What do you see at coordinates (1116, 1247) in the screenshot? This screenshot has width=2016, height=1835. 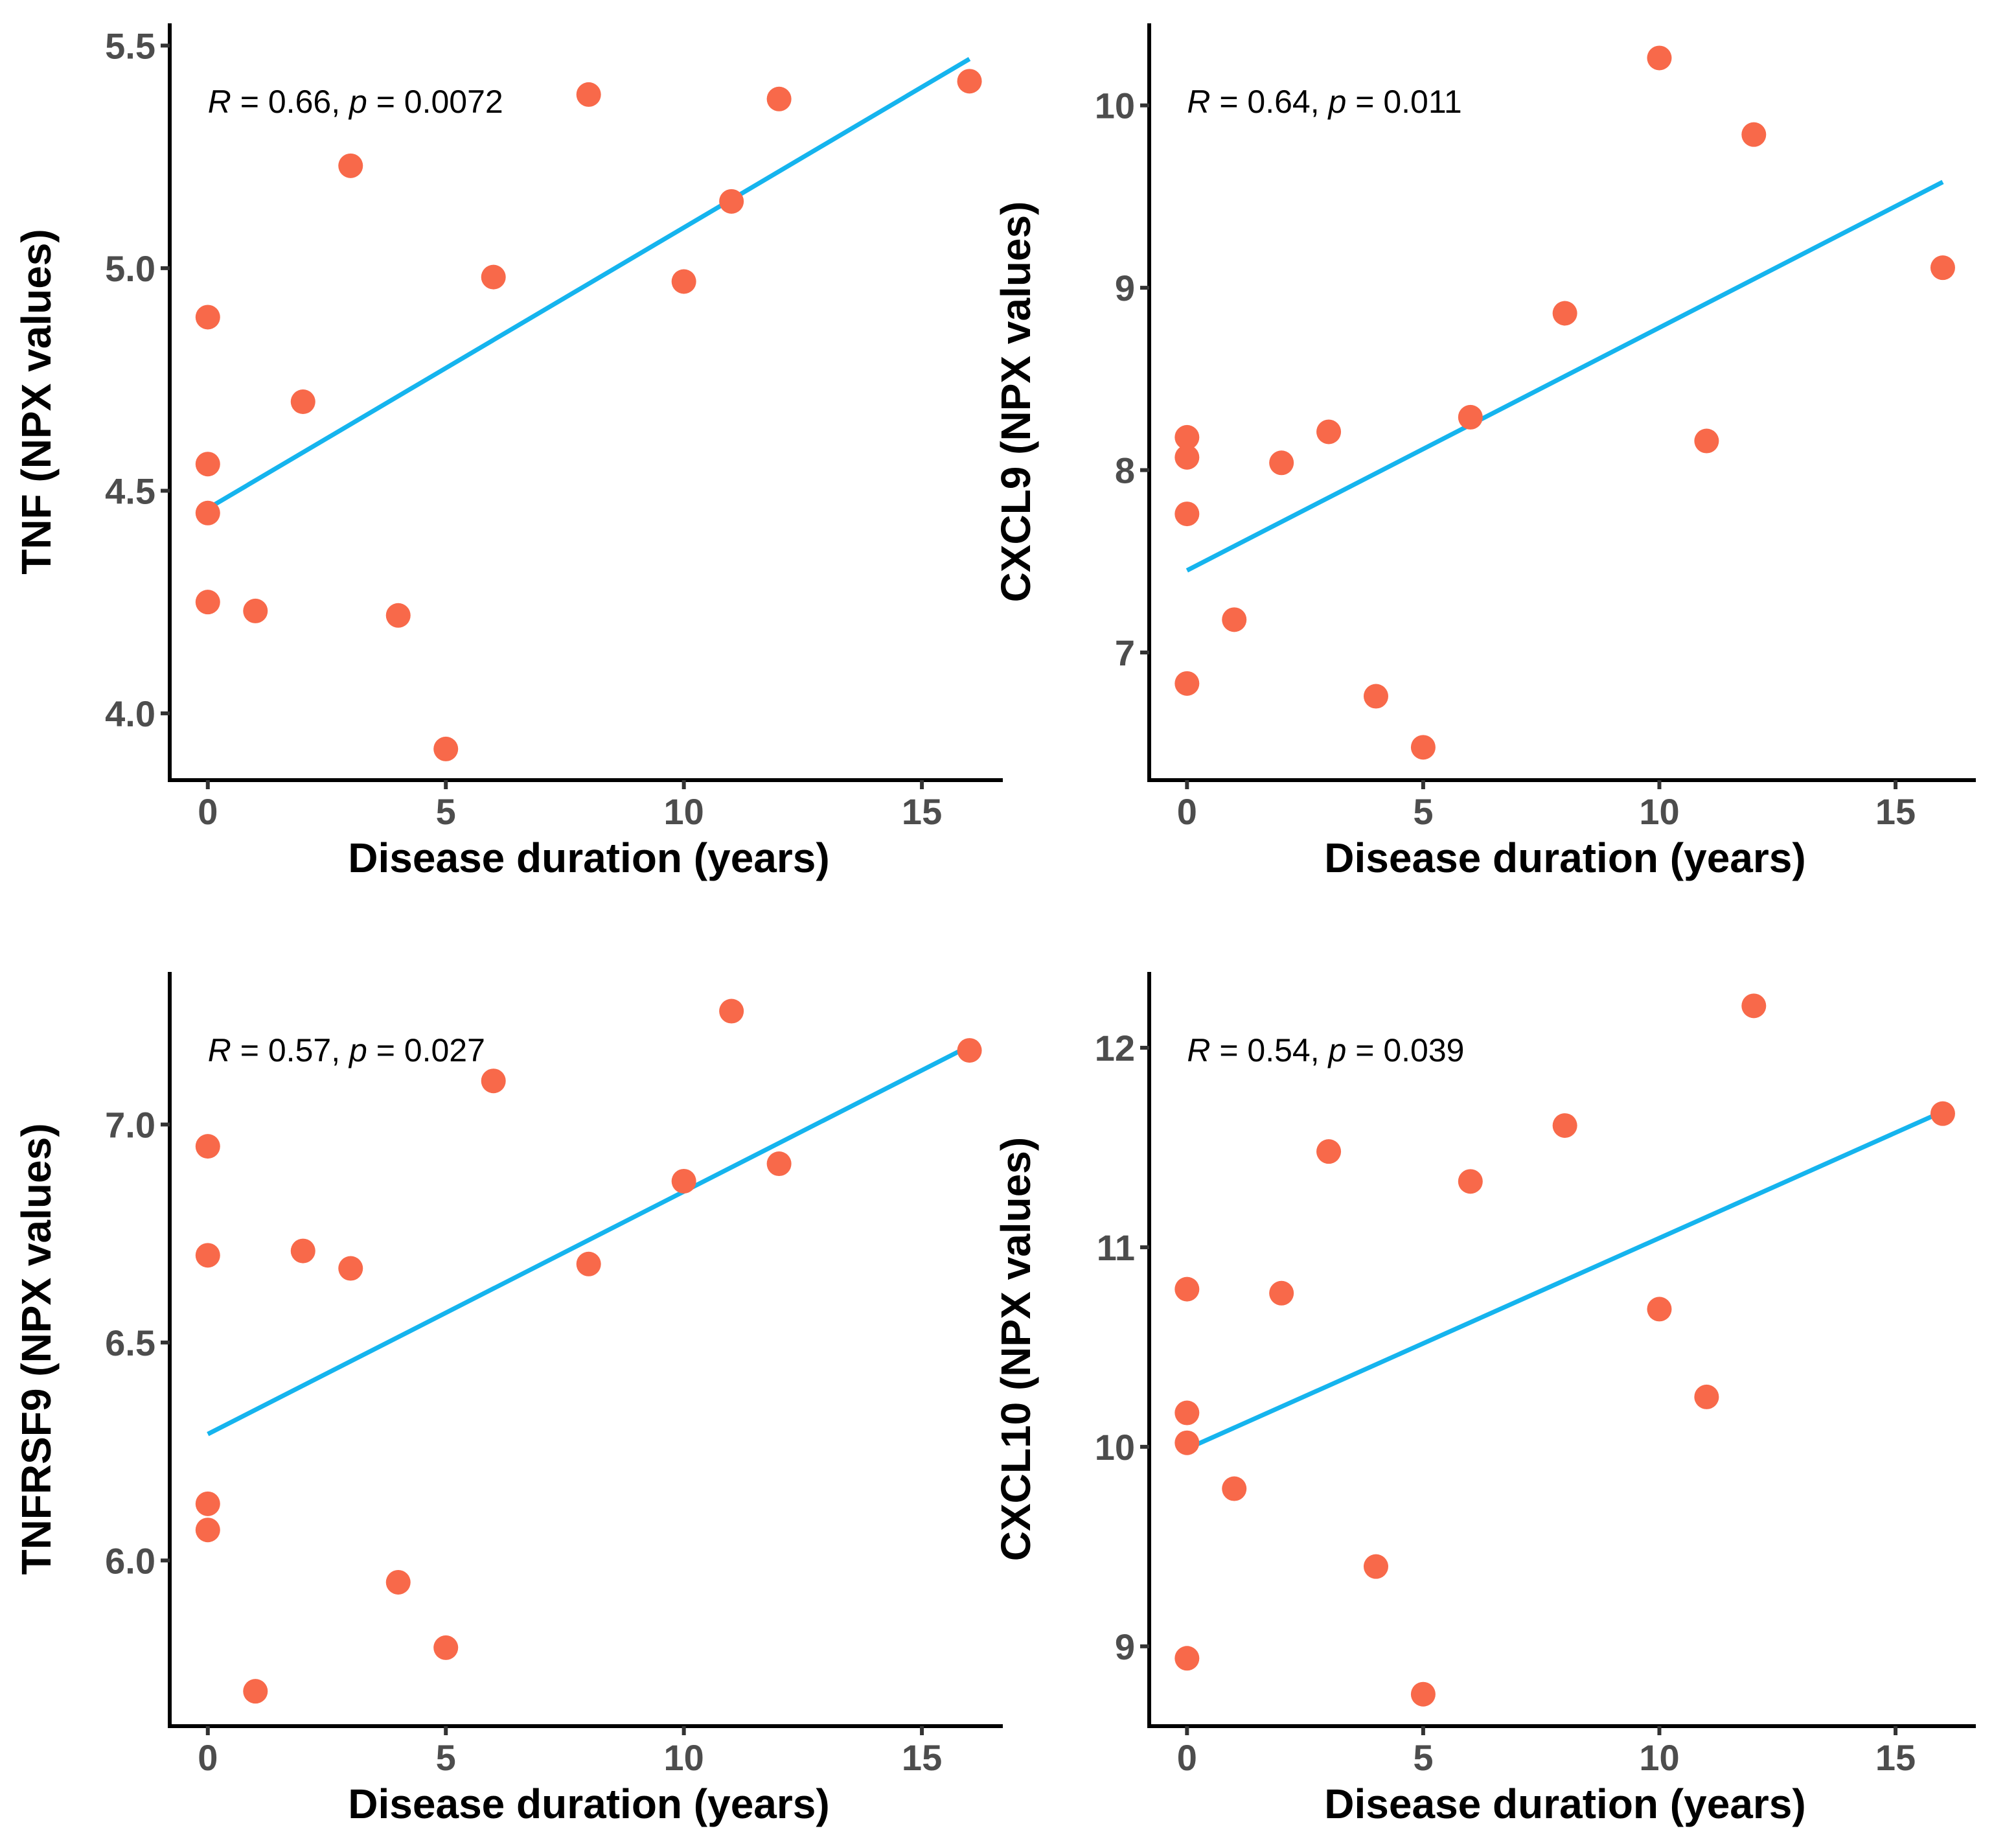 I see `y-tick-label: 11` at bounding box center [1116, 1247].